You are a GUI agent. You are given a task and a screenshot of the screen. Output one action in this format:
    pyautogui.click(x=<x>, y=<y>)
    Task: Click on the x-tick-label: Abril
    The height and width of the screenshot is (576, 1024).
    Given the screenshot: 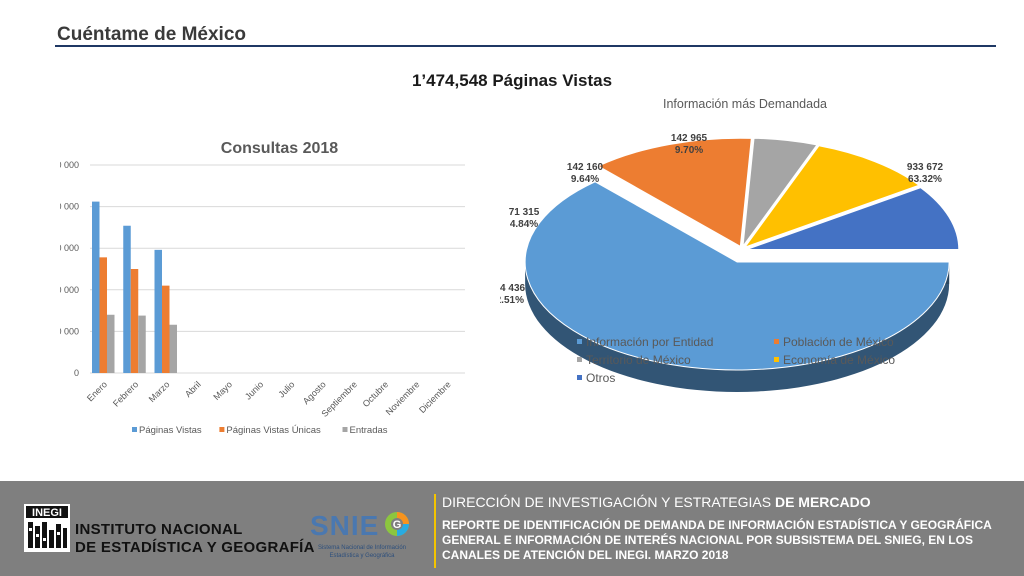 What is the action you would take?
    pyautogui.click(x=193, y=389)
    